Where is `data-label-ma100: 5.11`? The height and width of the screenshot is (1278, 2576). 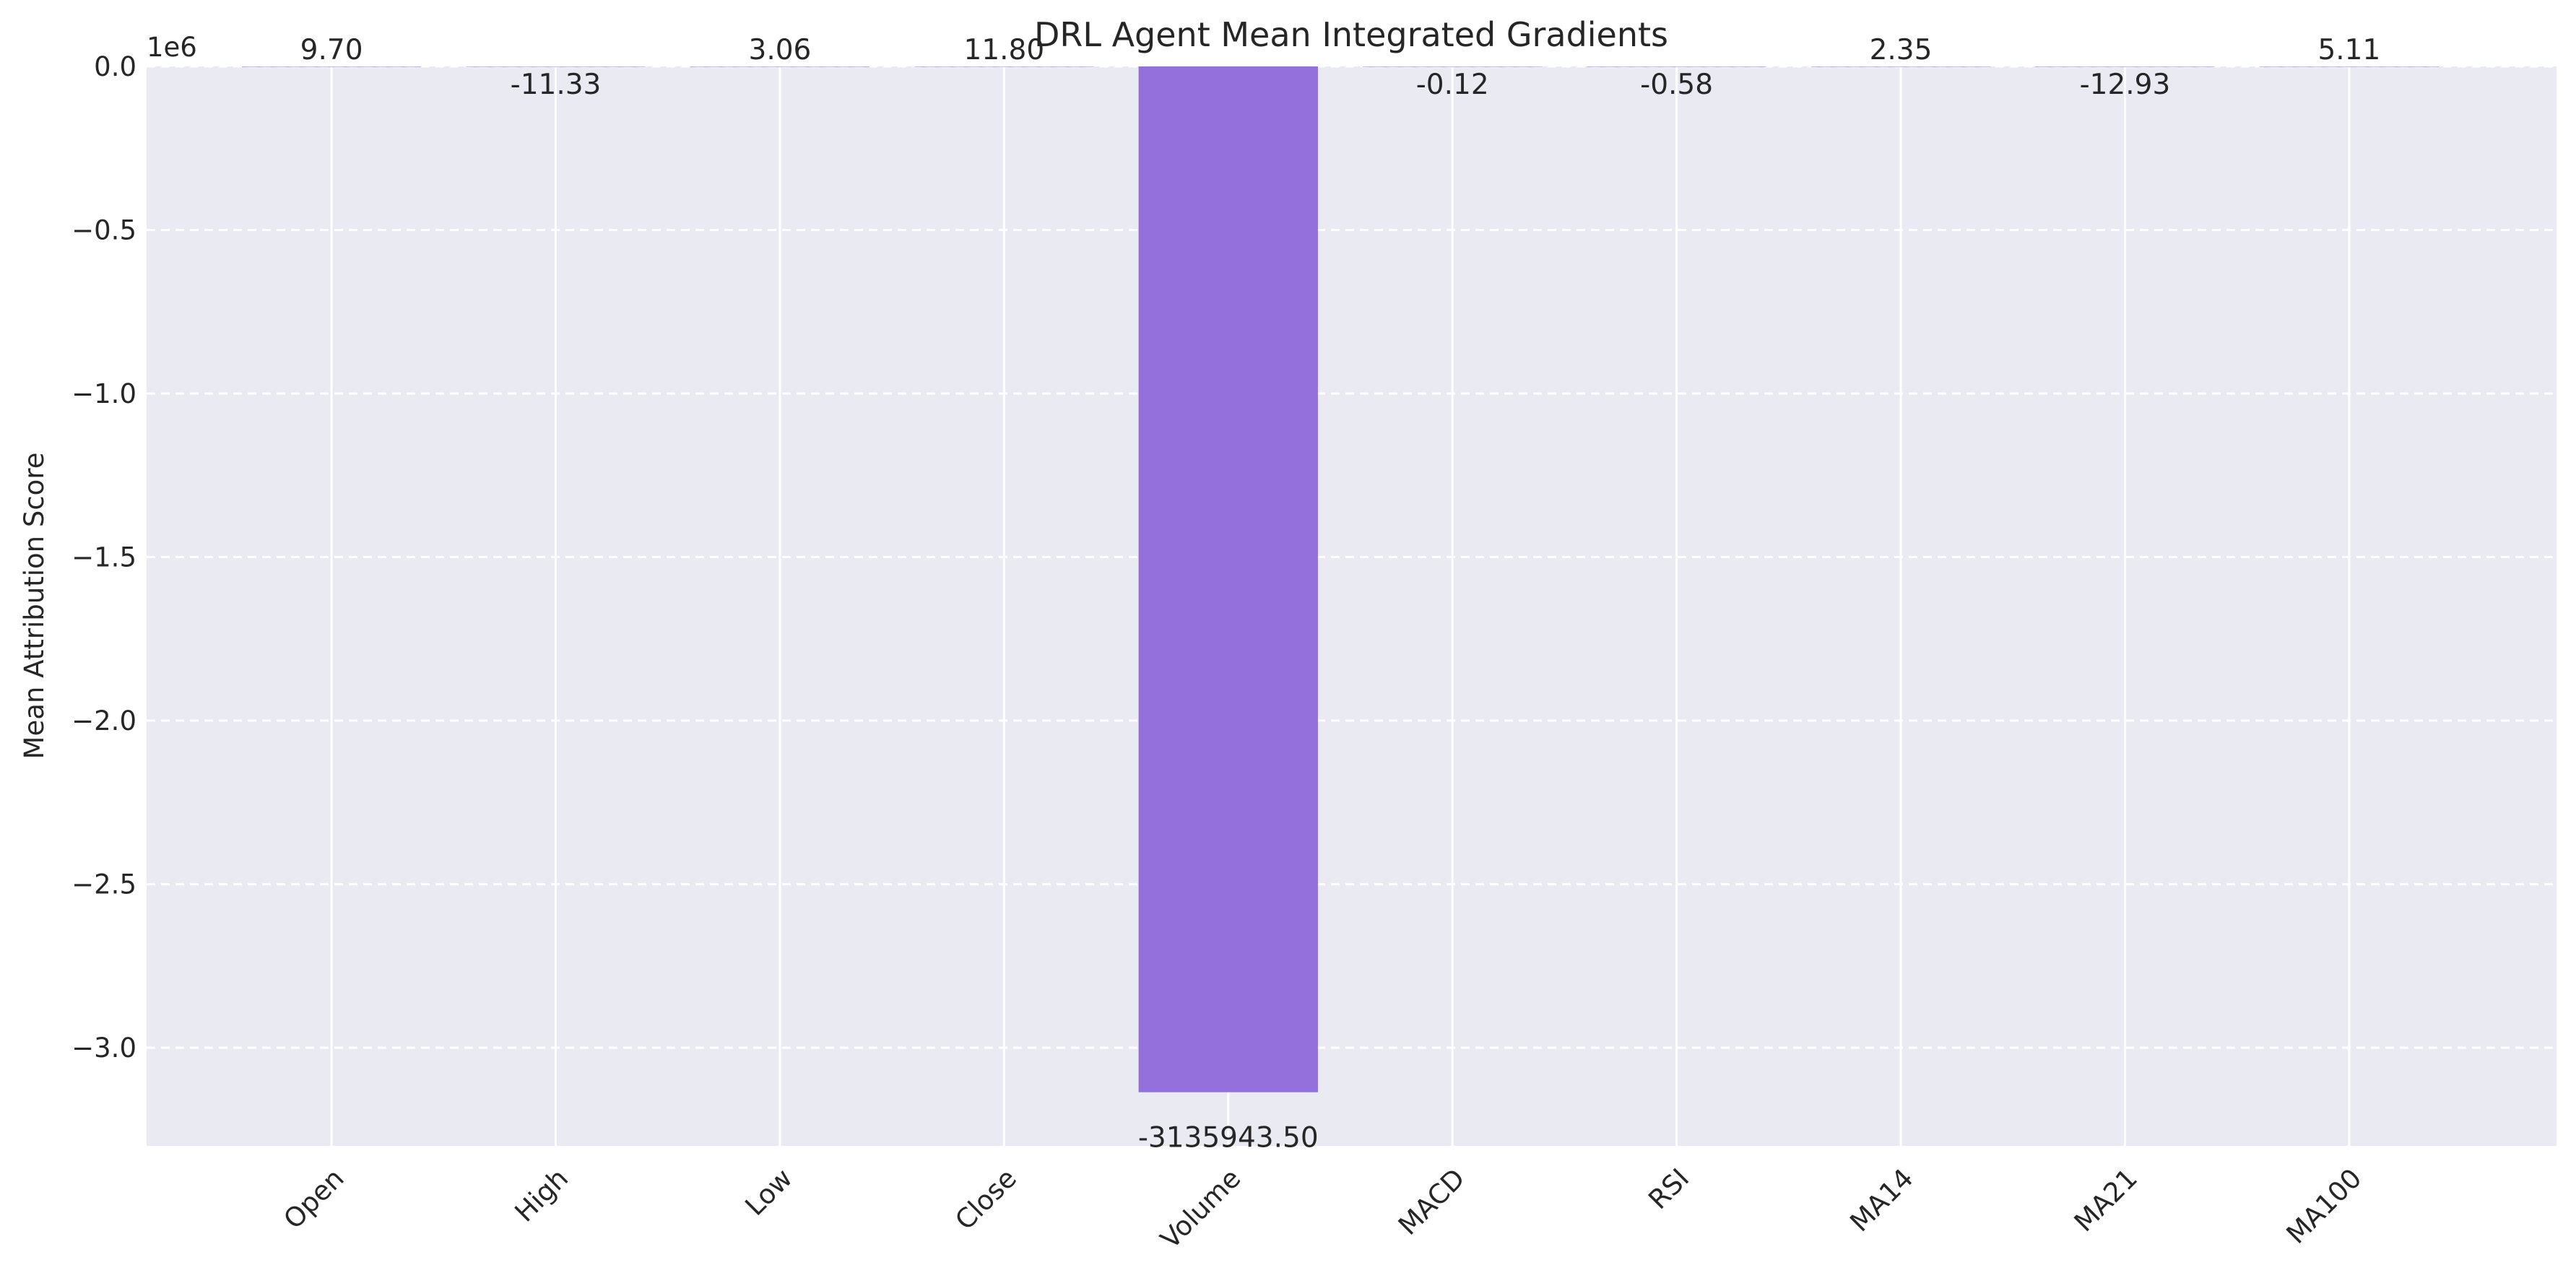 data-label-ma100: 5.11 is located at coordinates (2348, 50).